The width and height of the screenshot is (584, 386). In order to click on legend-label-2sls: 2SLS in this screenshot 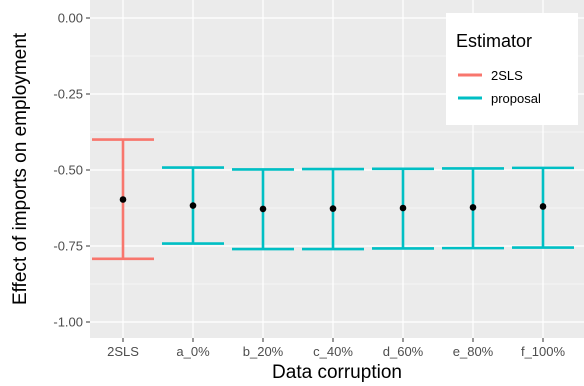, I will do `click(507, 75)`.